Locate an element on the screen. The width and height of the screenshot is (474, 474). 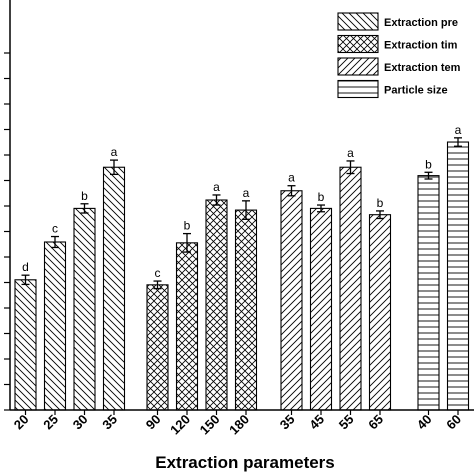
legend-label: Extraction tim is located at coordinates (421, 46).